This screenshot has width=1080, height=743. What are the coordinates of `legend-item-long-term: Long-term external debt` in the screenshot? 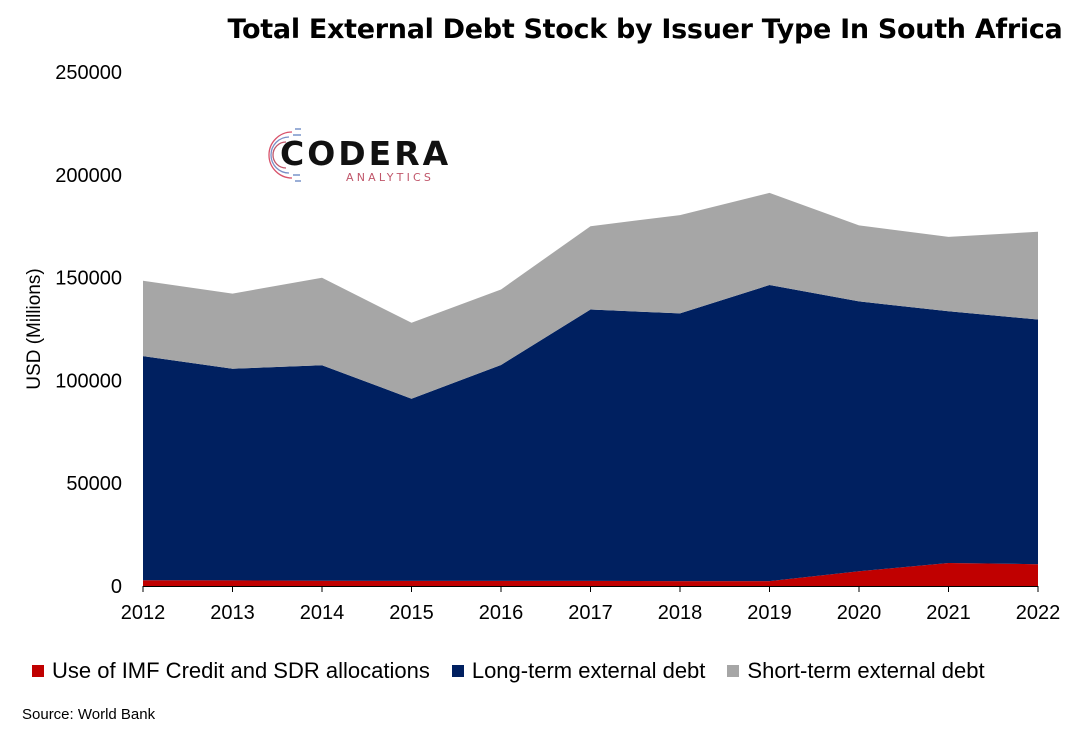 It's located at (578, 671).